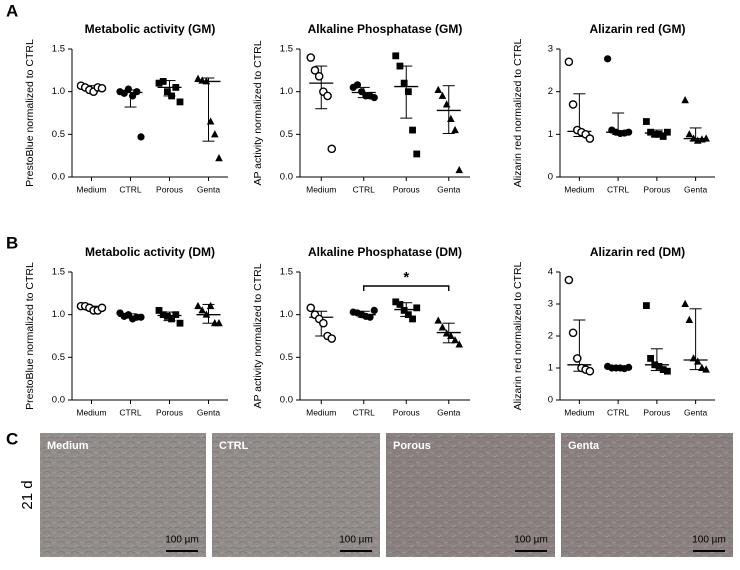 Image resolution: width=740 pixels, height=570 pixels. What do you see at coordinates (58, 49) in the screenshot?
I see `y-tick-label: 1.5` at bounding box center [58, 49].